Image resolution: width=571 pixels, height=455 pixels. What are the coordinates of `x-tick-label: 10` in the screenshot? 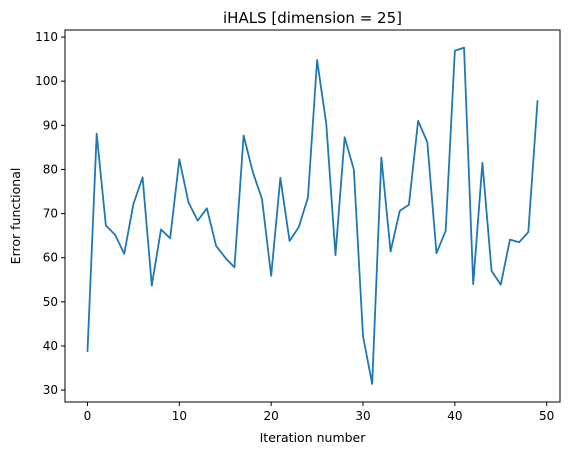 It's located at (179, 416).